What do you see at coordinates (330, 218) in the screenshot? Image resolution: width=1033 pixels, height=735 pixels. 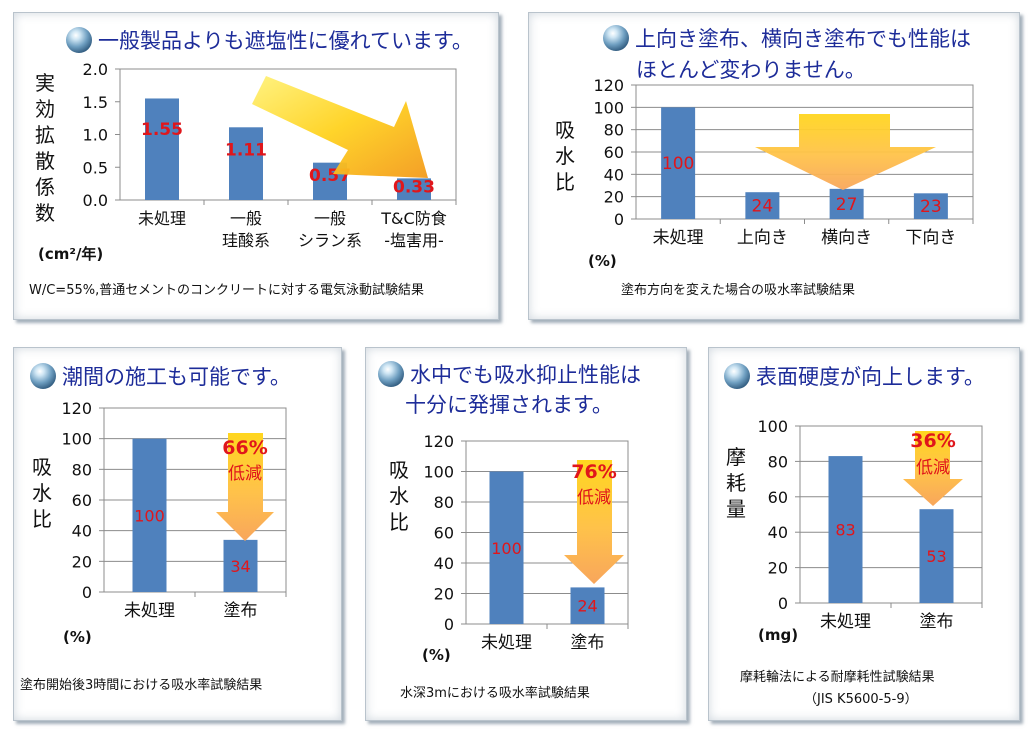 I see `x-category-label: 一般` at bounding box center [330, 218].